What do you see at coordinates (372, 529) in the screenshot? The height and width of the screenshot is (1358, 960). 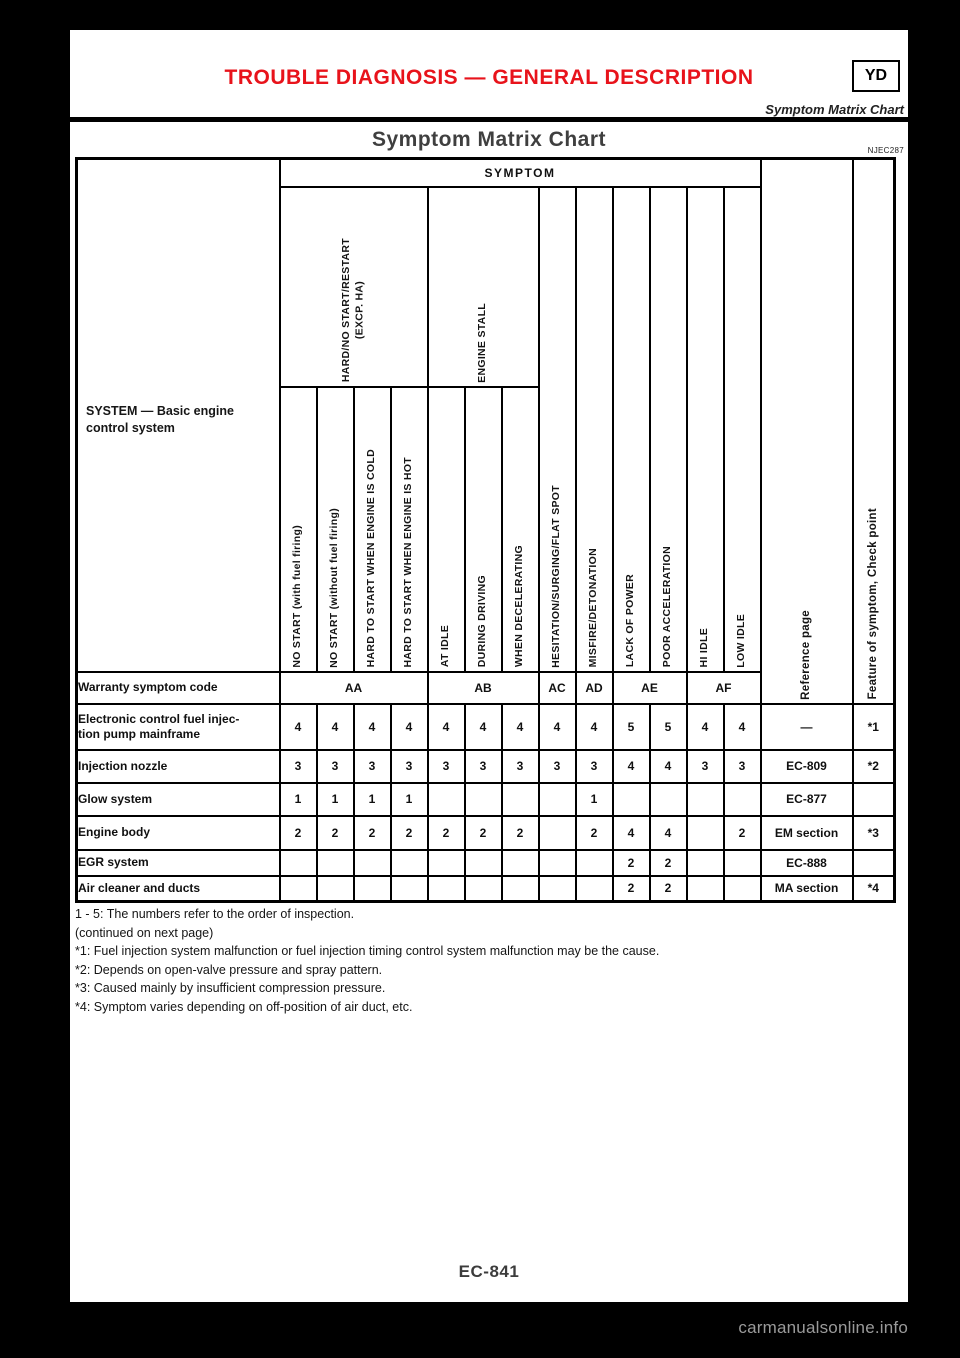 I see `column-header: HARD TO START WHEN ENGINE IS COLD` at bounding box center [372, 529].